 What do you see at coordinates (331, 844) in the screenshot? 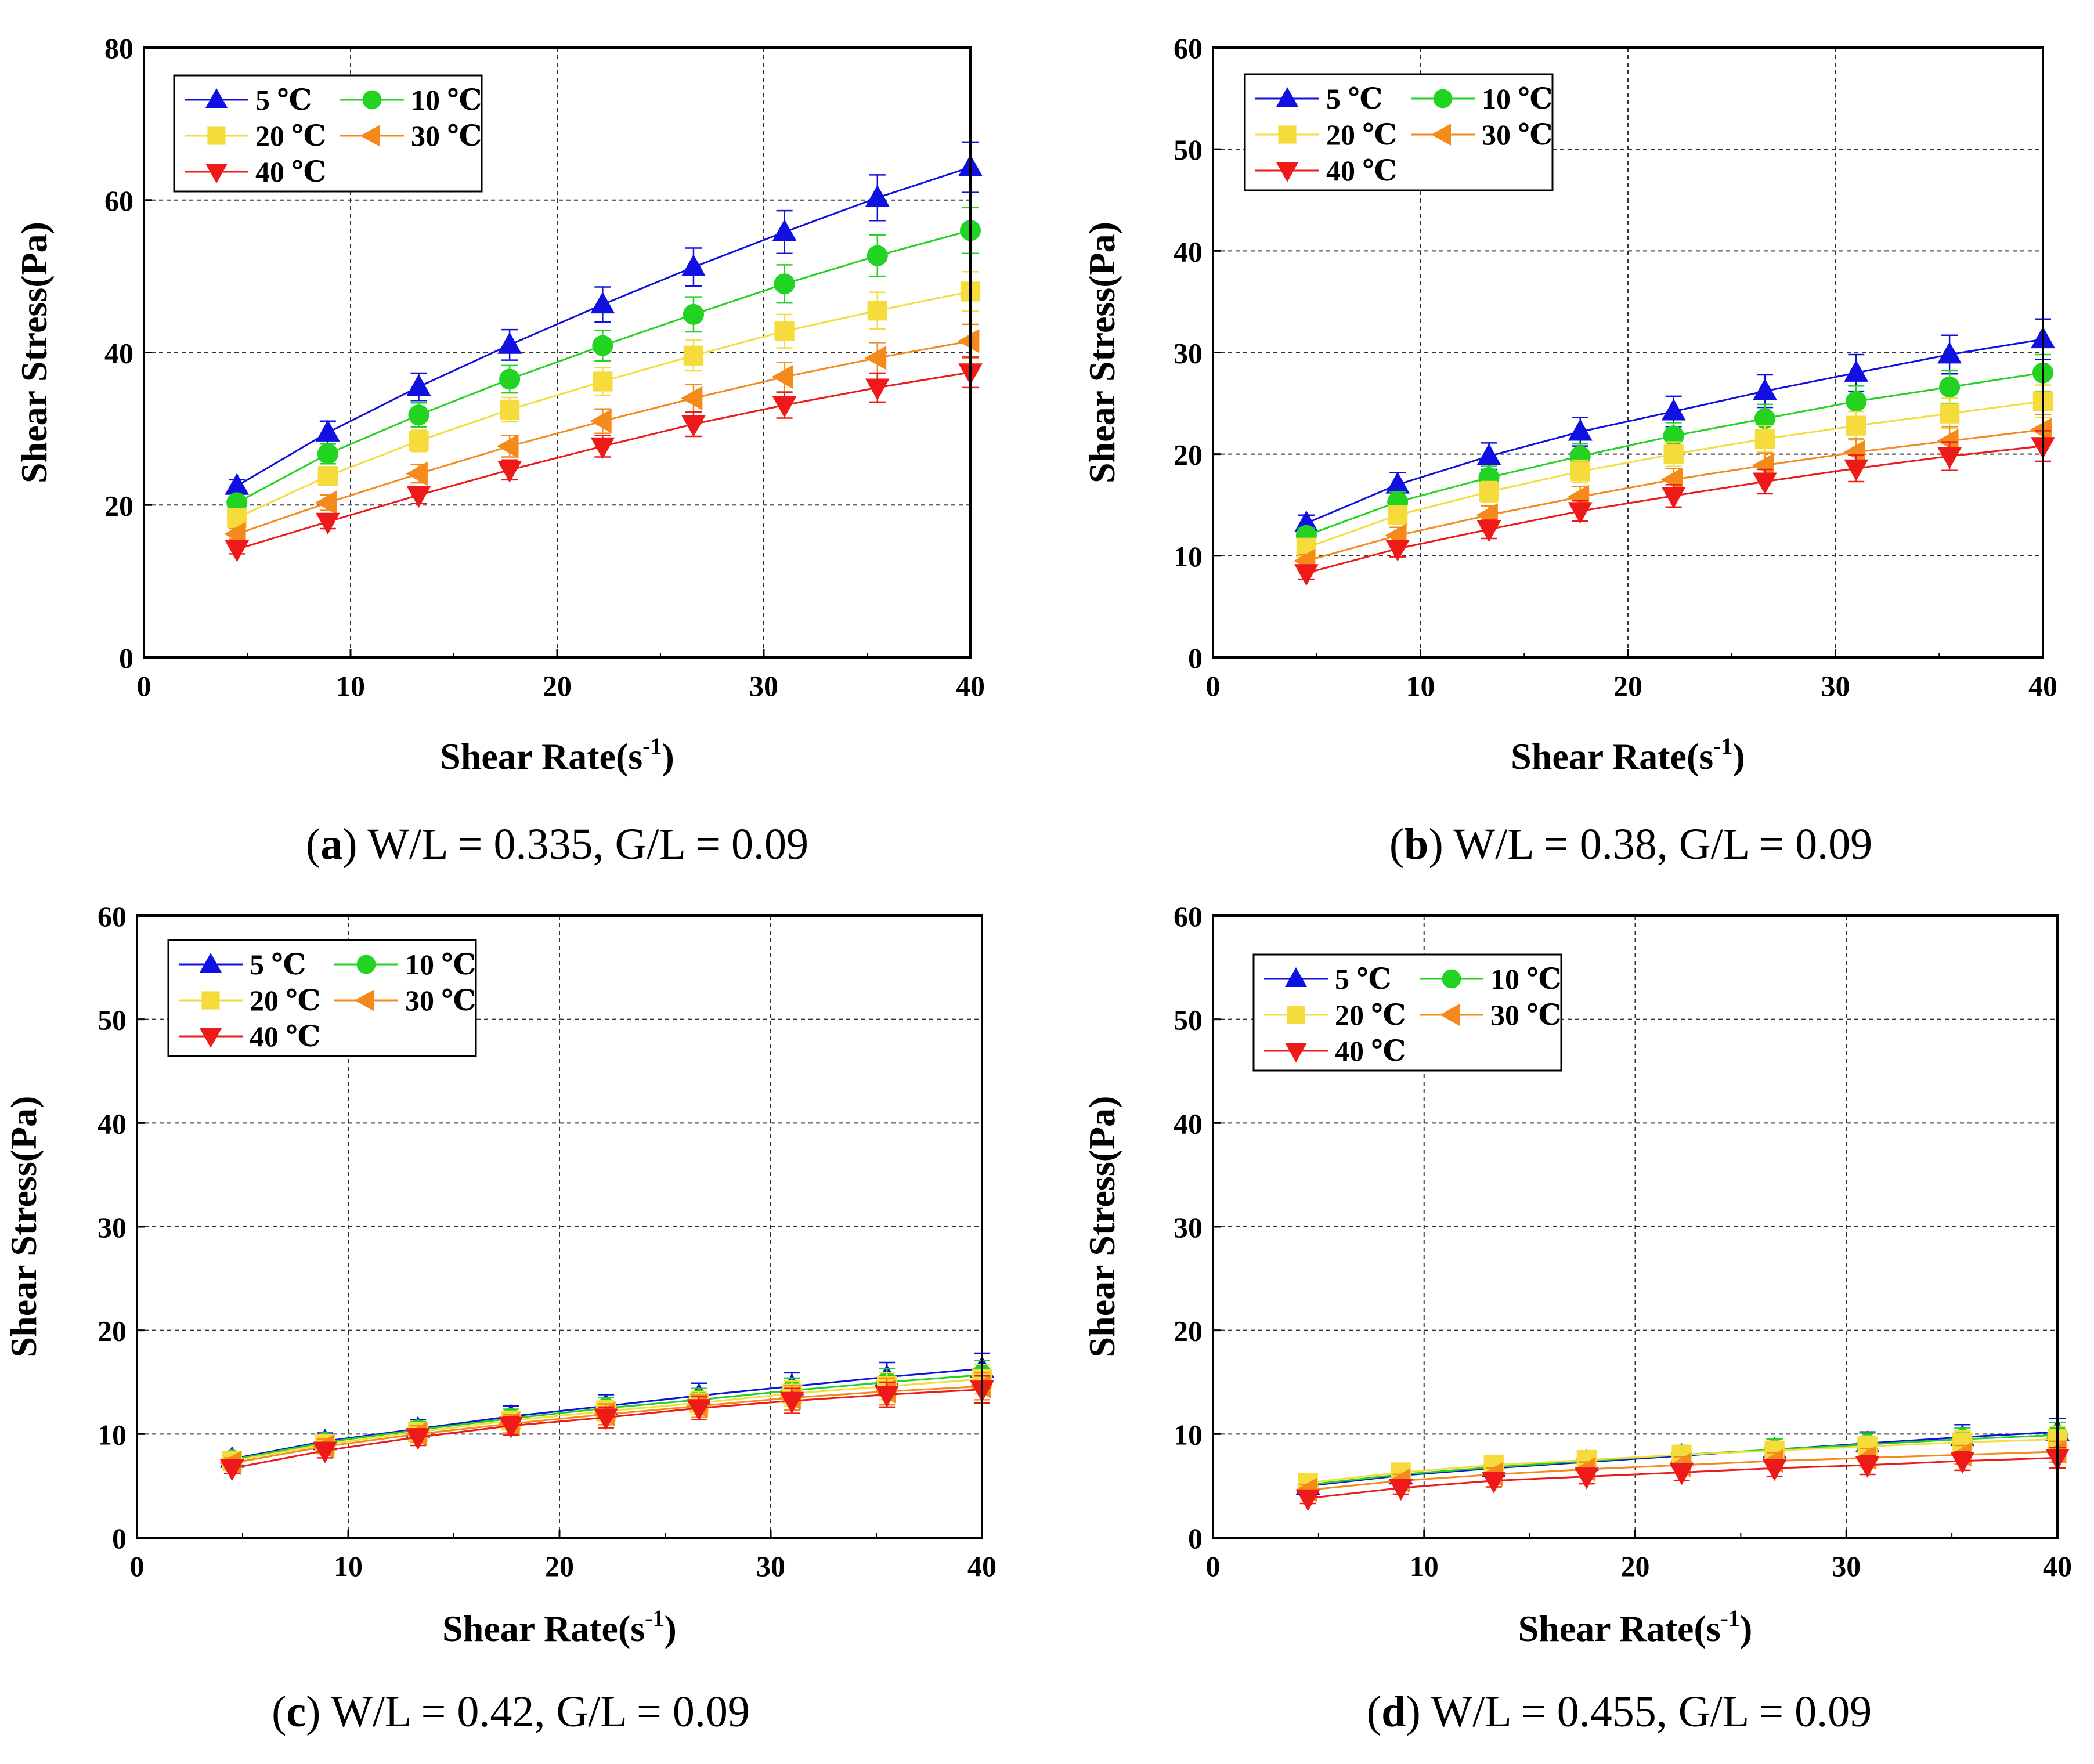
I see `caption-panel-label: a` at bounding box center [331, 844].